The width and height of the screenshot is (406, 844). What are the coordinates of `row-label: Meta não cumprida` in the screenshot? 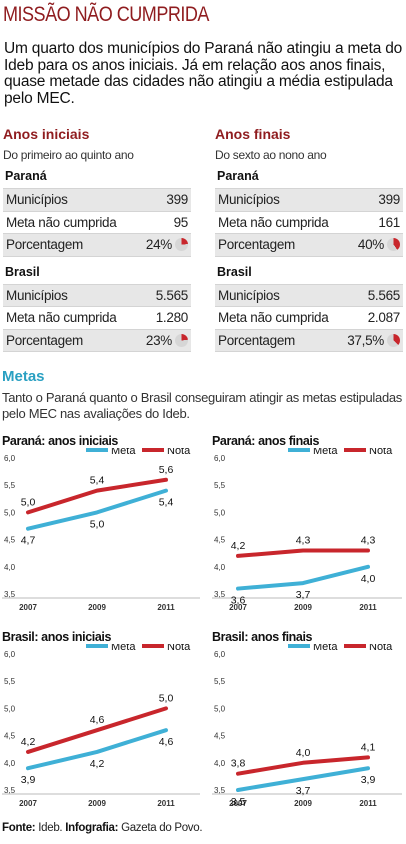 It's located at (61, 318).